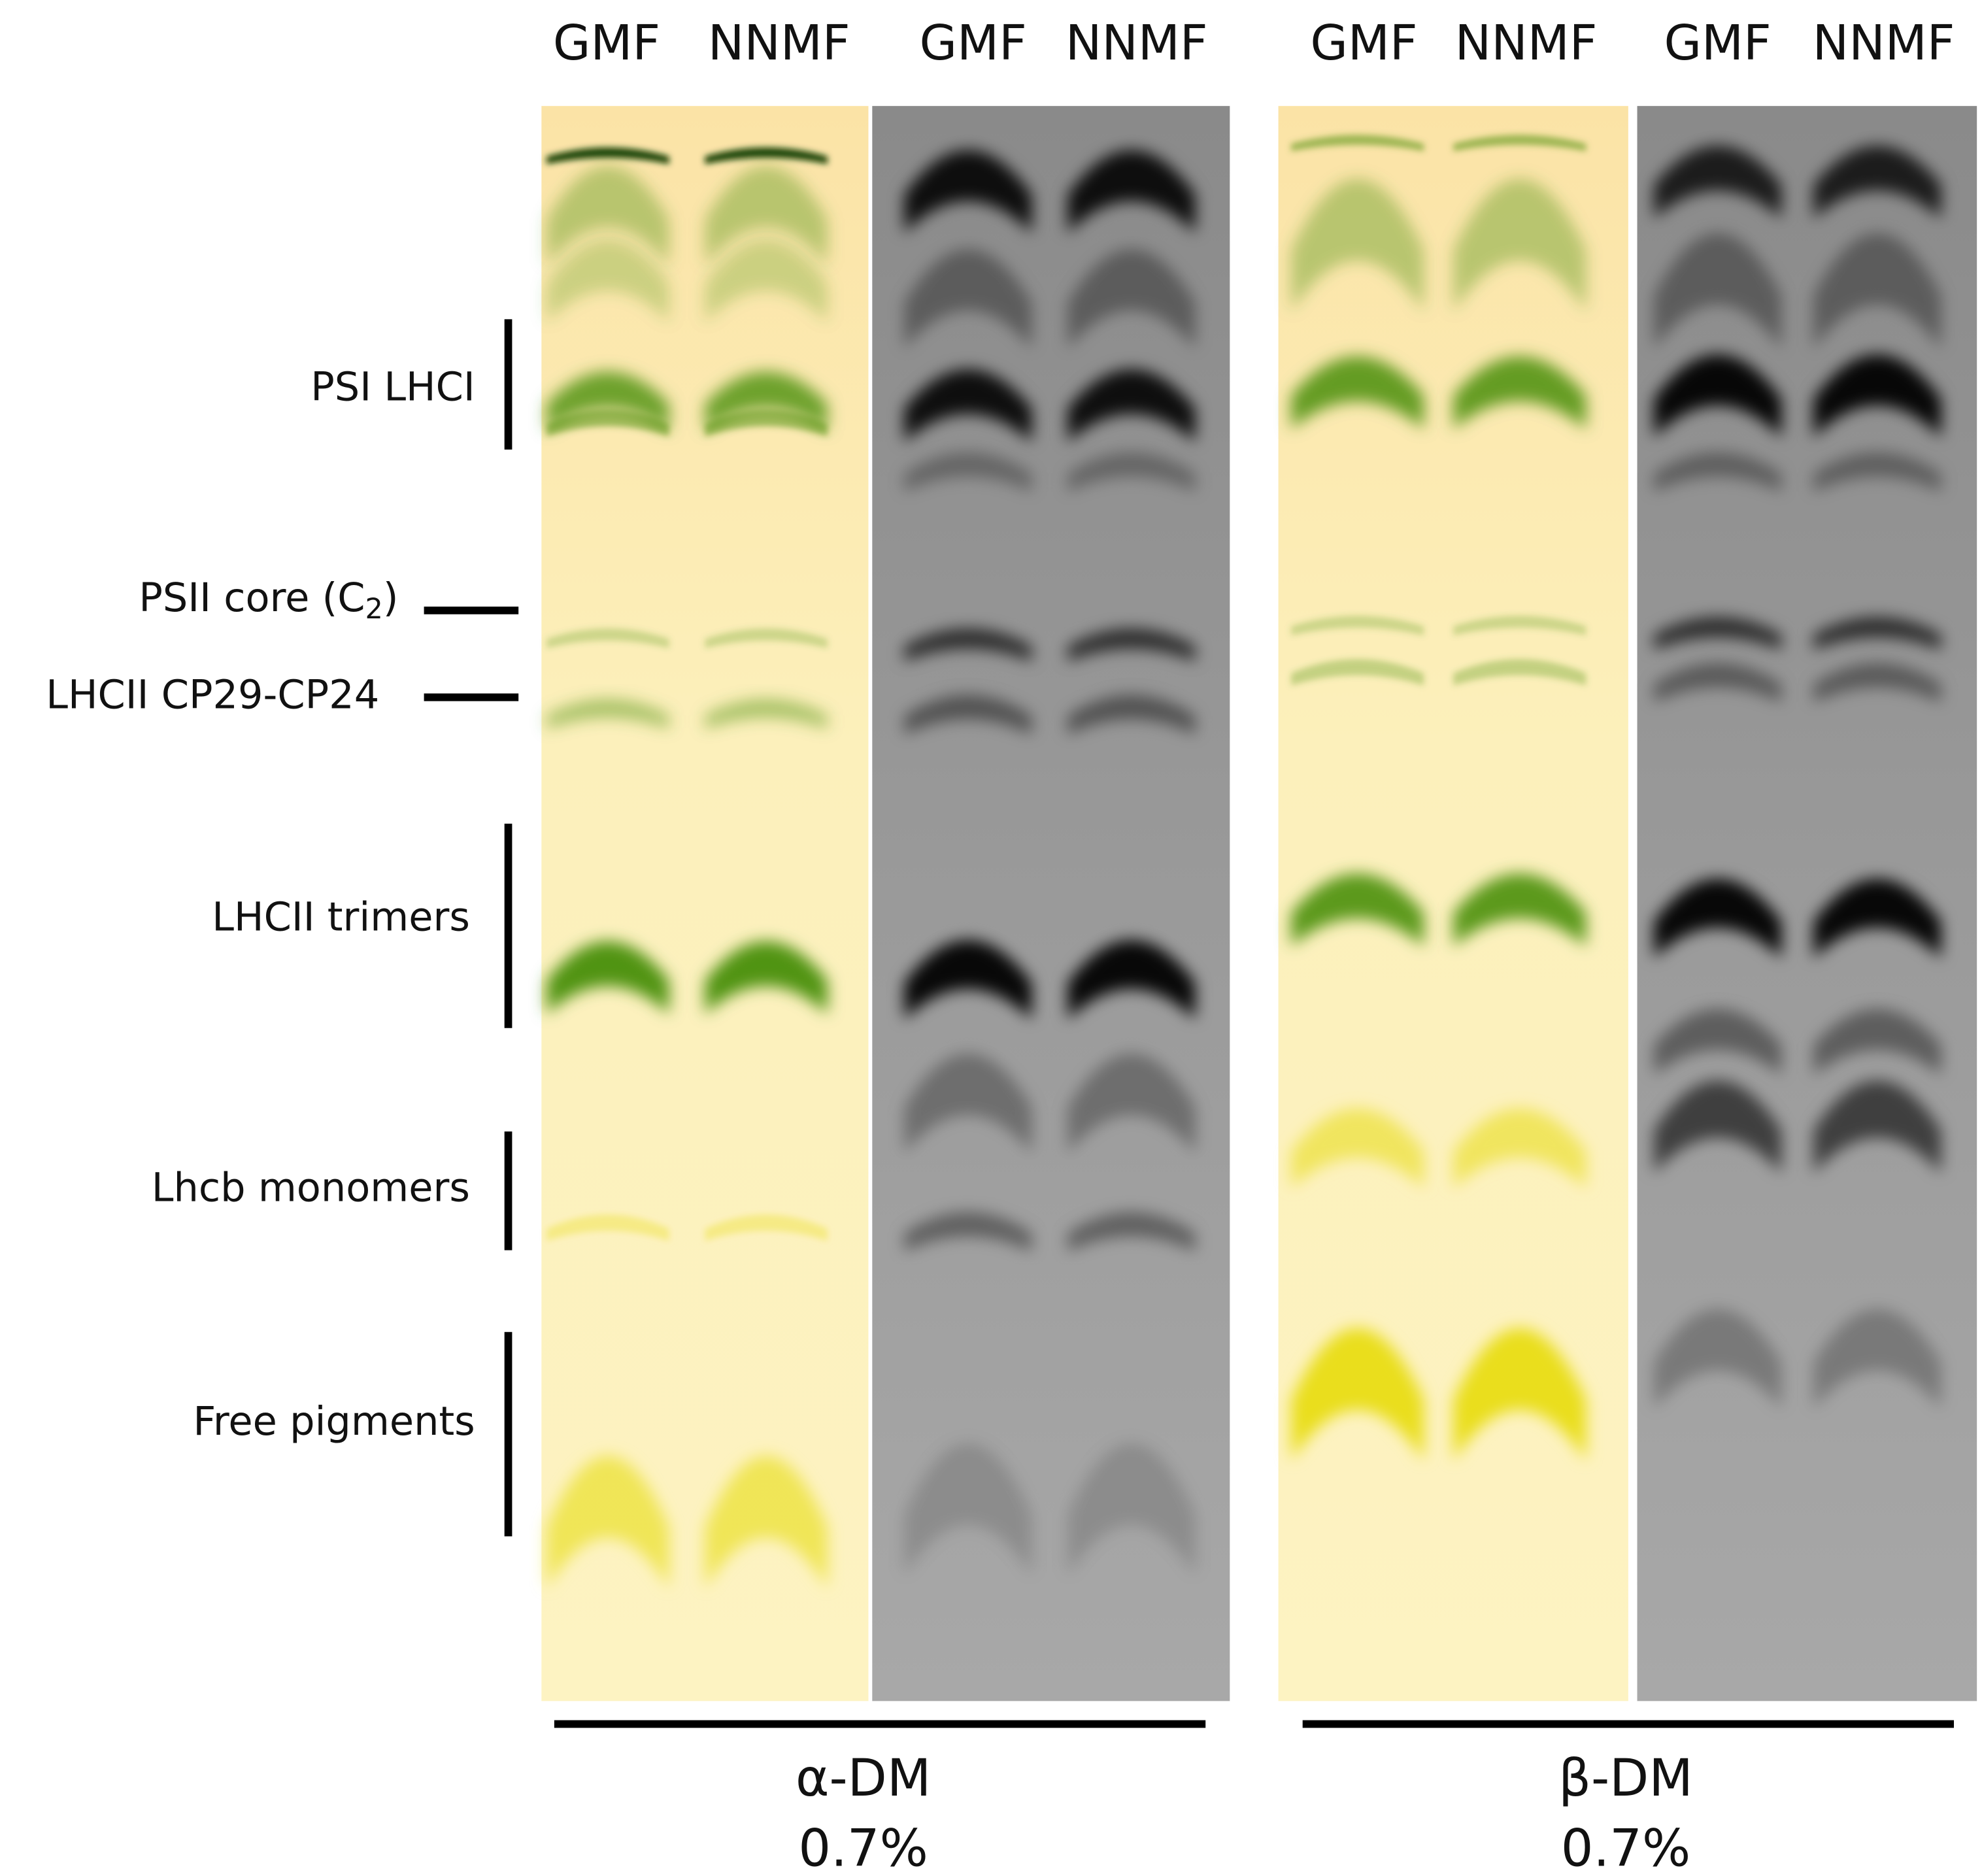 The width and height of the screenshot is (1982, 1876). Describe the element at coordinates (374, 608) in the screenshot. I see `subscript: 2` at that location.